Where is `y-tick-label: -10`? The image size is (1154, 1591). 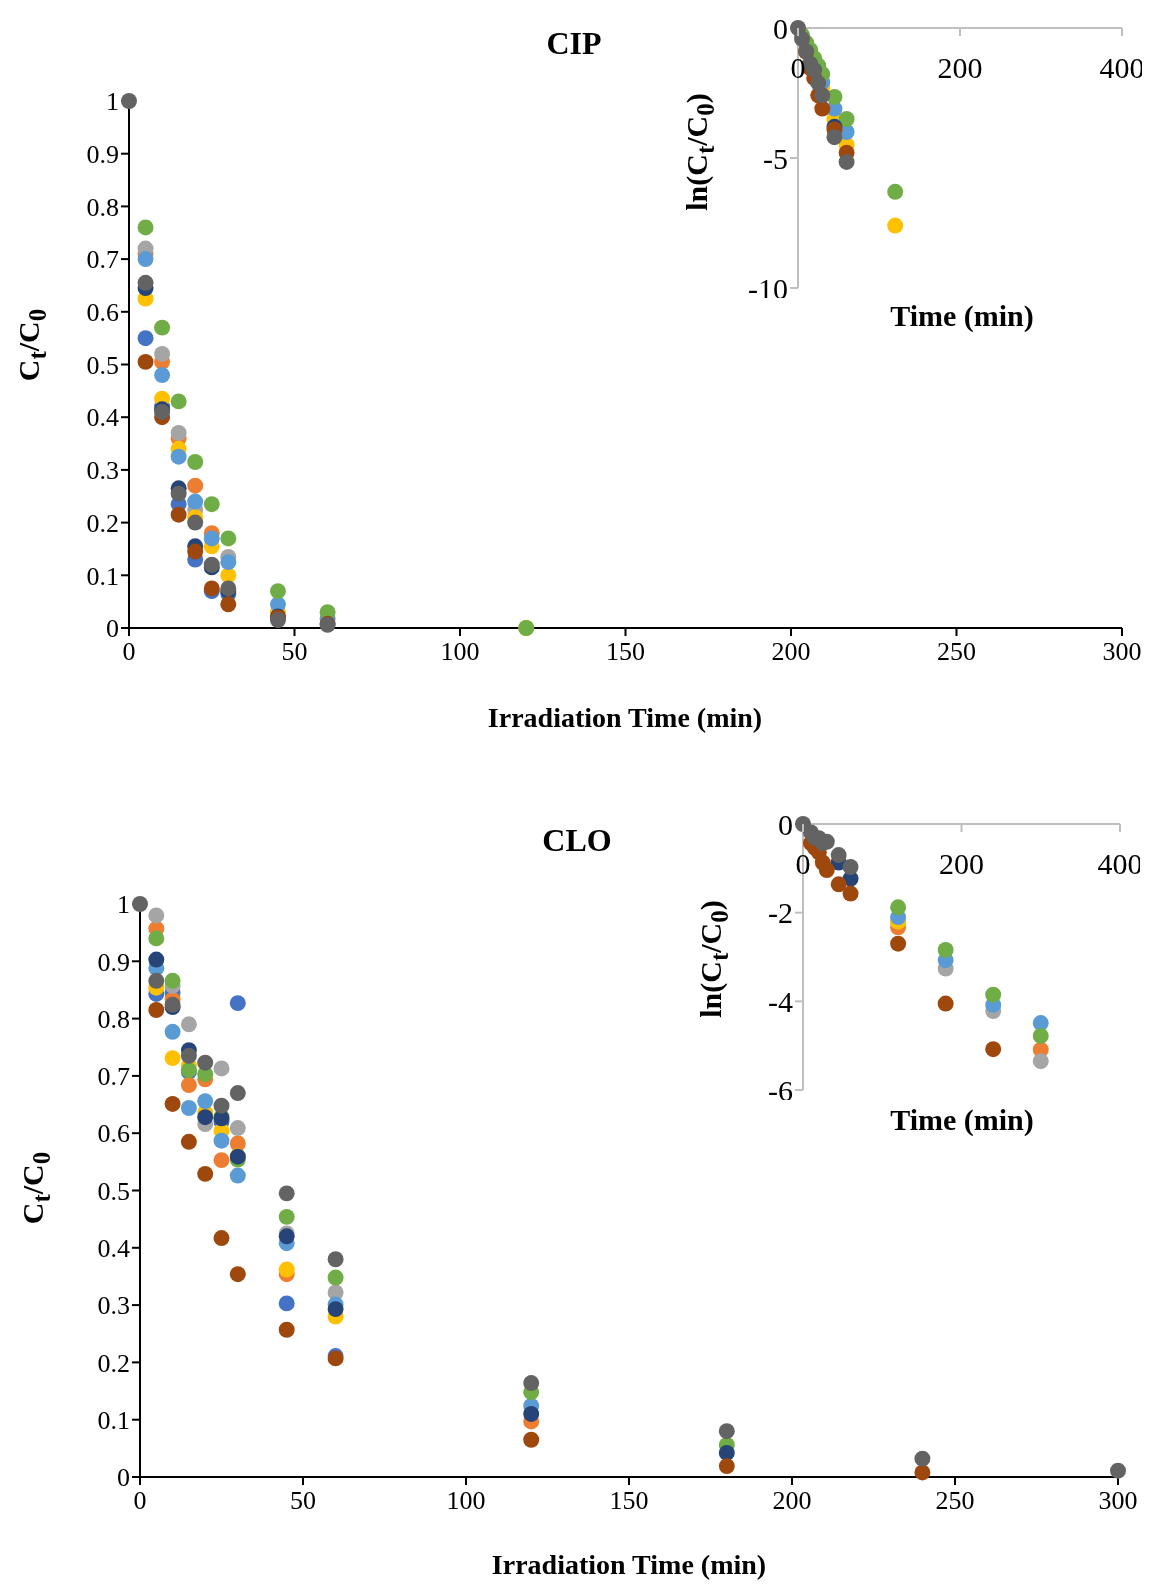 y-tick-label: -10 is located at coordinates (768, 288).